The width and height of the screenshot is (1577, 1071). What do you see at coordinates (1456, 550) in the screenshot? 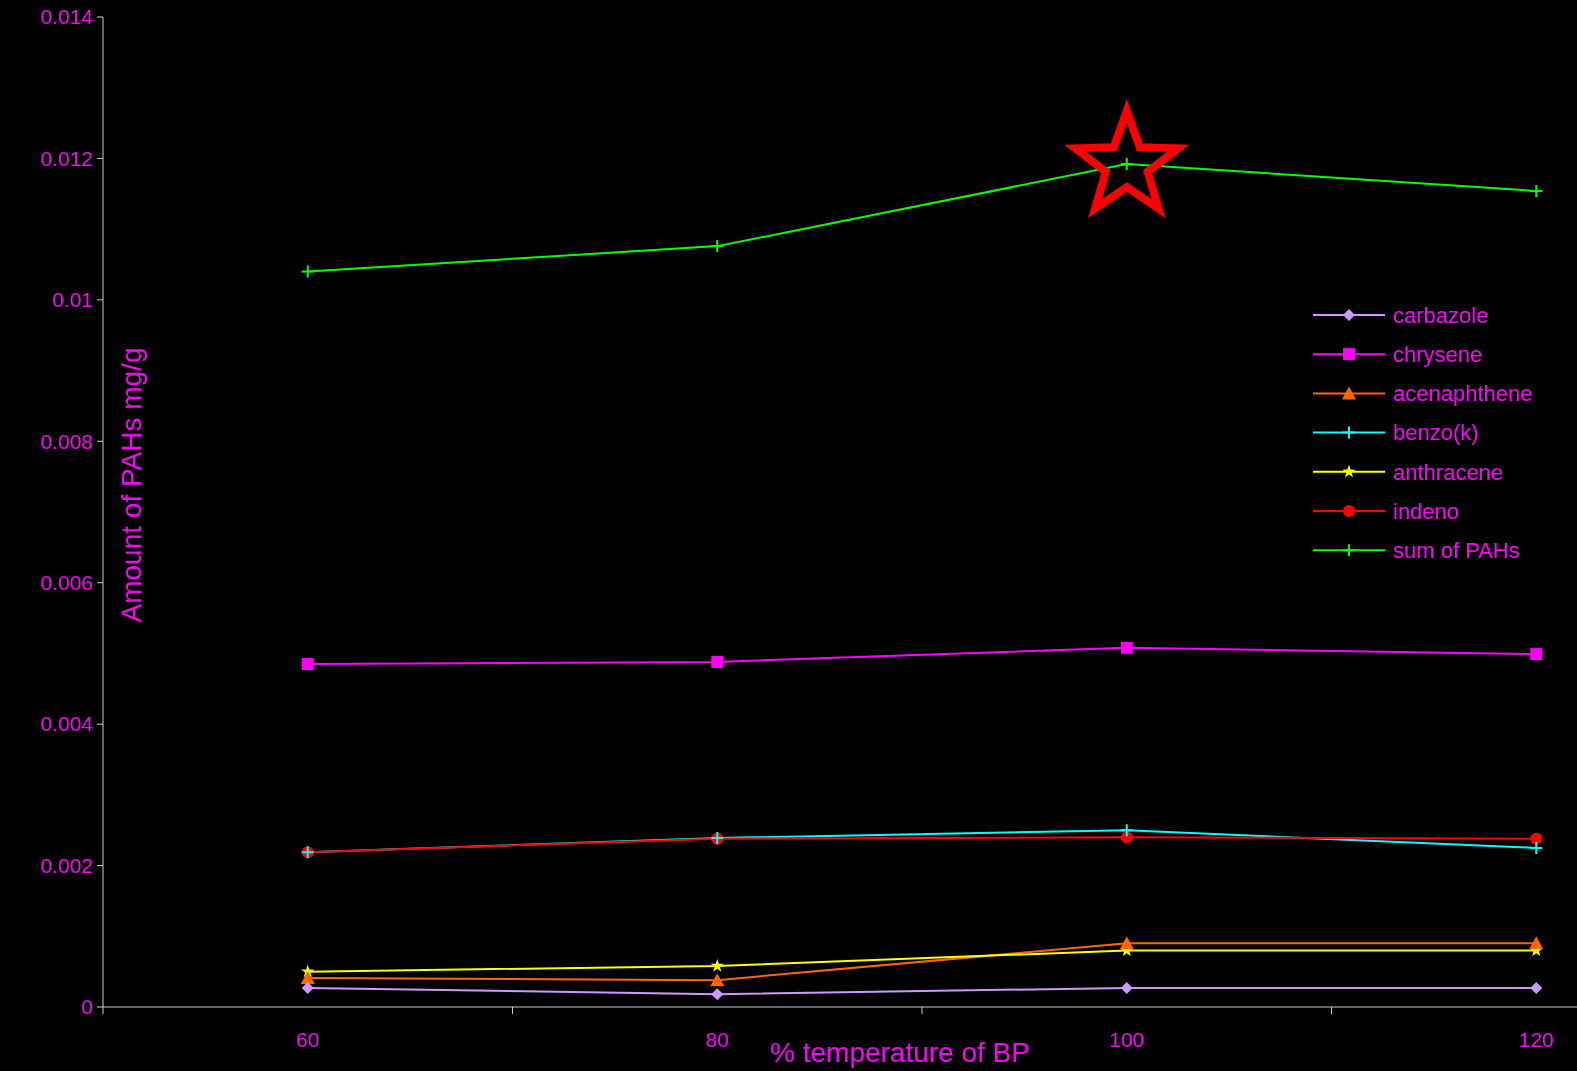
I see `legend-label: sum of PAHs` at bounding box center [1456, 550].